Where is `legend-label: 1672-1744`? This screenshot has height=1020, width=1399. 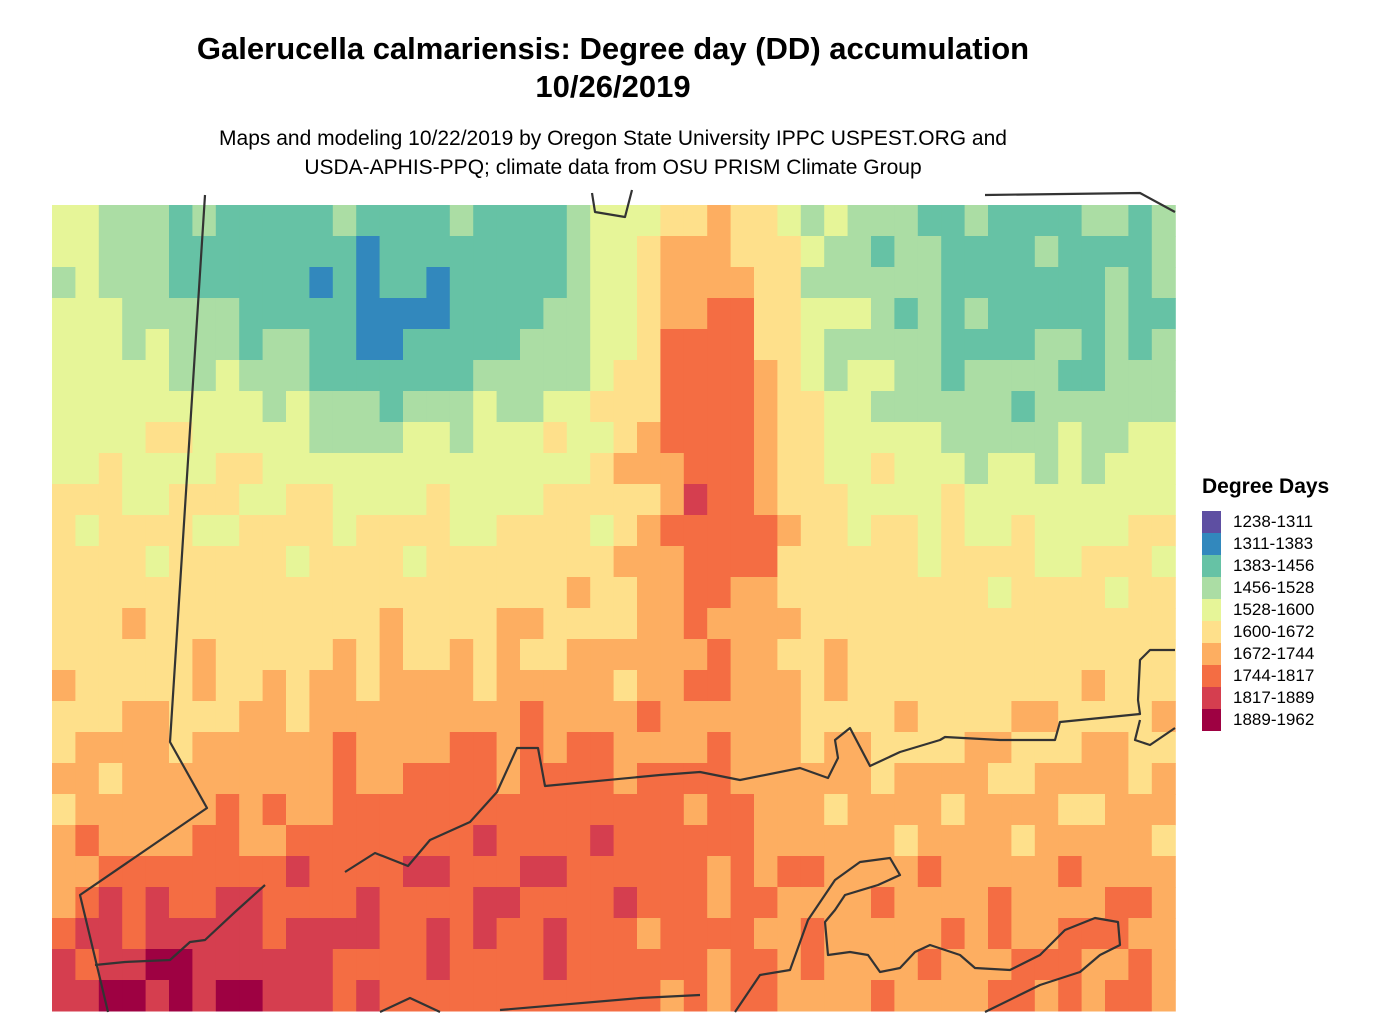
legend-label: 1672-1744 is located at coordinates (1274, 653).